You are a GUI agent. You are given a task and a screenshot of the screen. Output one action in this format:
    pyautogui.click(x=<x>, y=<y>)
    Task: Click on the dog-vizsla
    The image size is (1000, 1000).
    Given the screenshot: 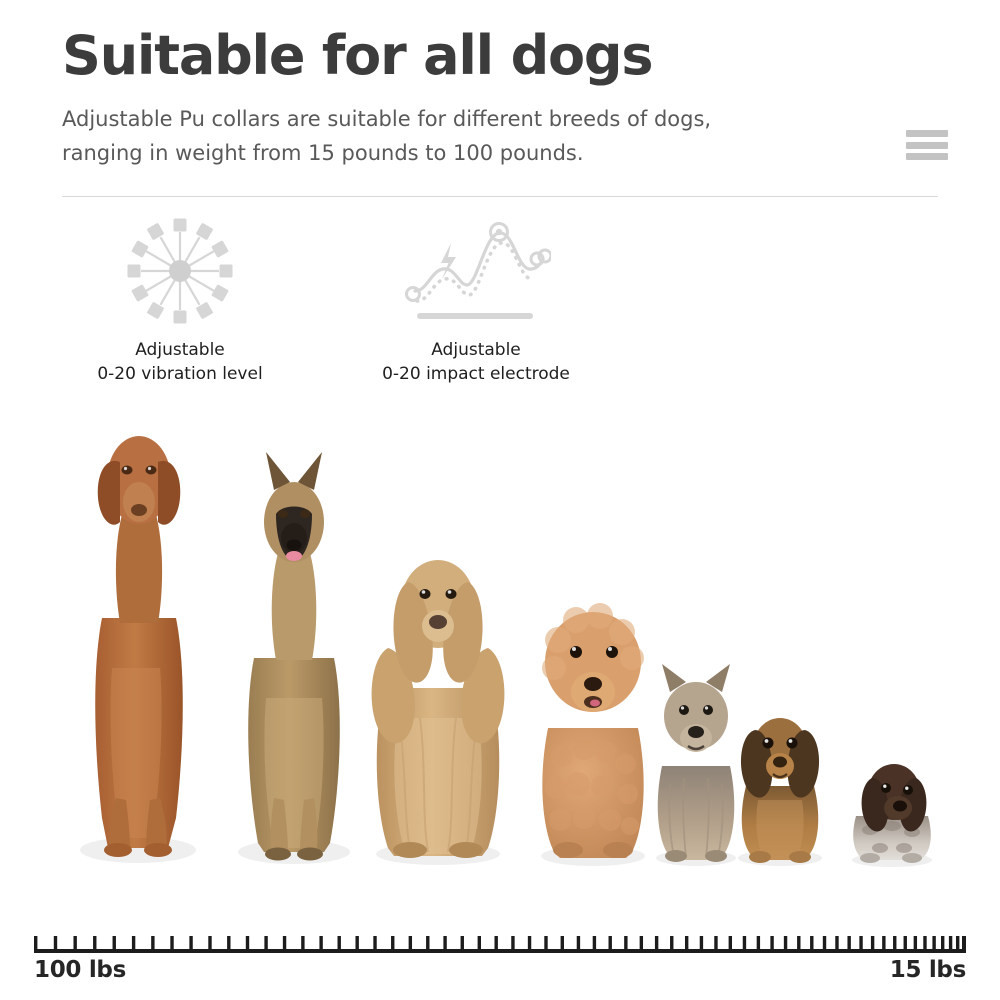 What is the action you would take?
    pyautogui.click(x=138, y=643)
    